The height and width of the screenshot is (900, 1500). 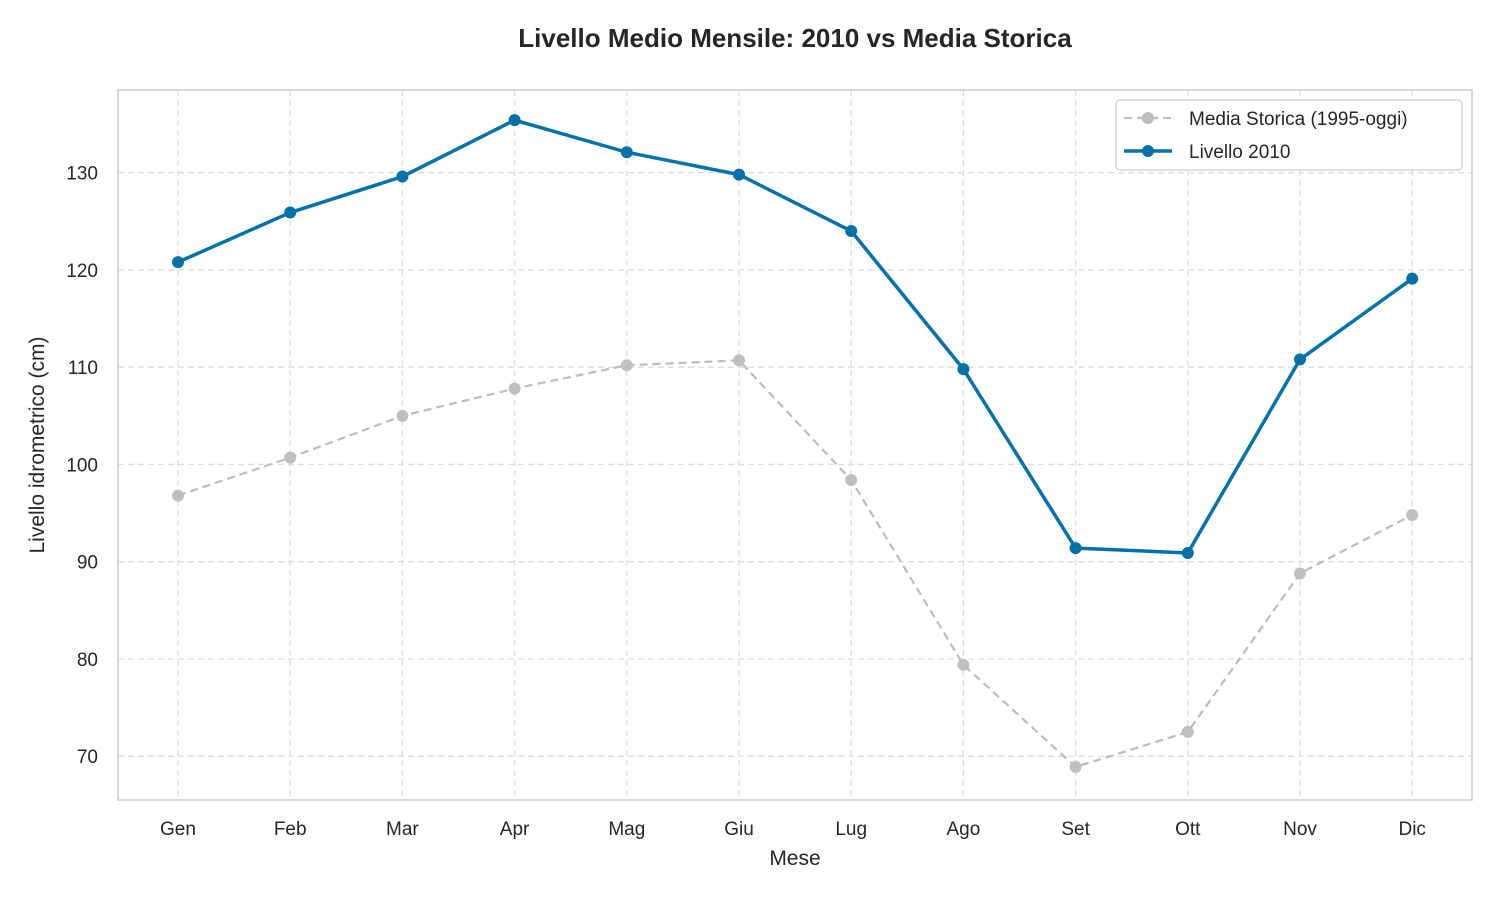 I want to click on legend-marker-2010-dot, so click(x=1148, y=151).